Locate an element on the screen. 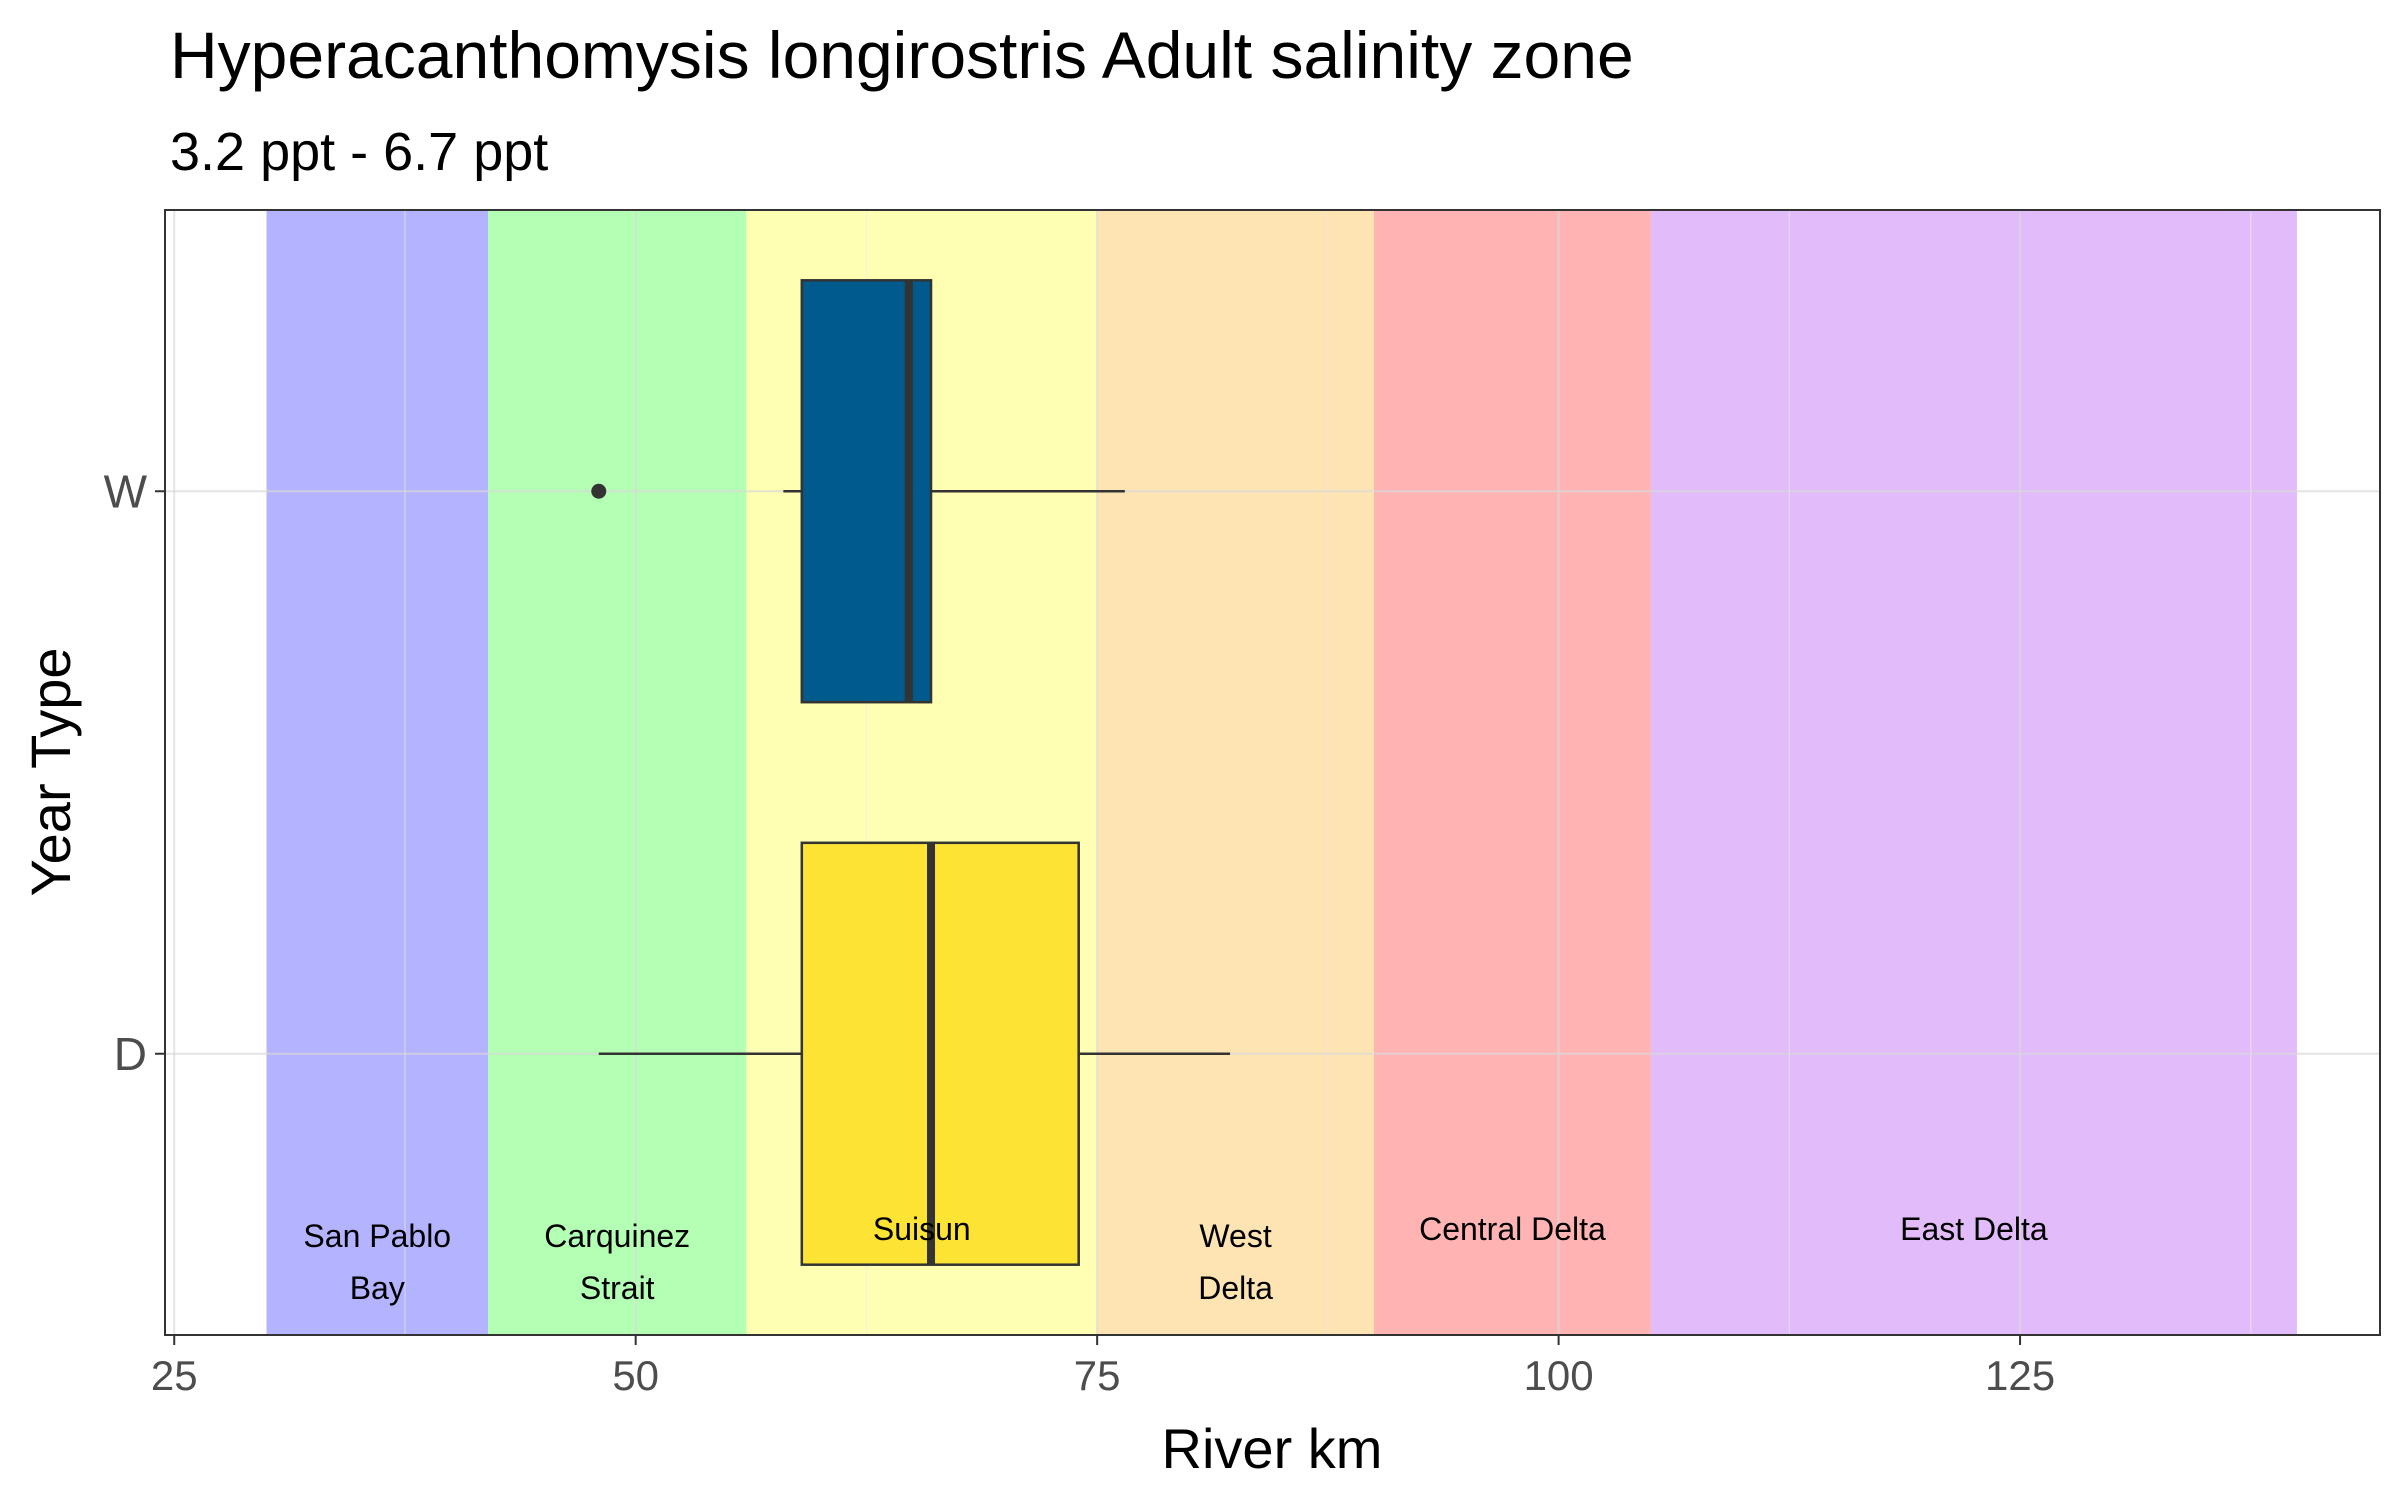  x-tick-label: 125 is located at coordinates (2020, 1375).